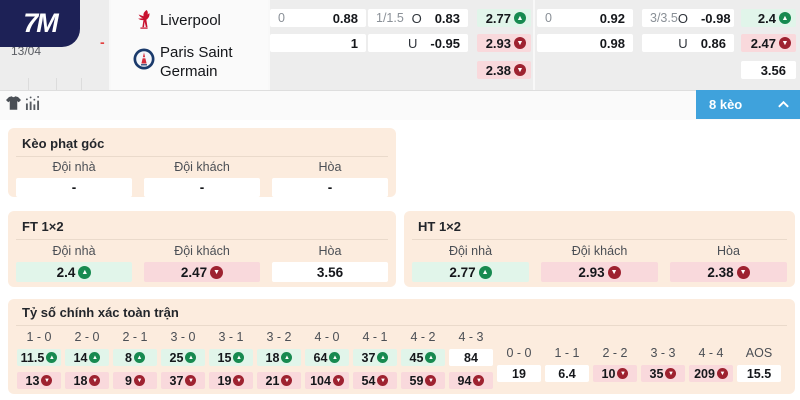  Describe the element at coordinates (66, 272) in the screenshot. I see `odds-value: 2.4` at that location.